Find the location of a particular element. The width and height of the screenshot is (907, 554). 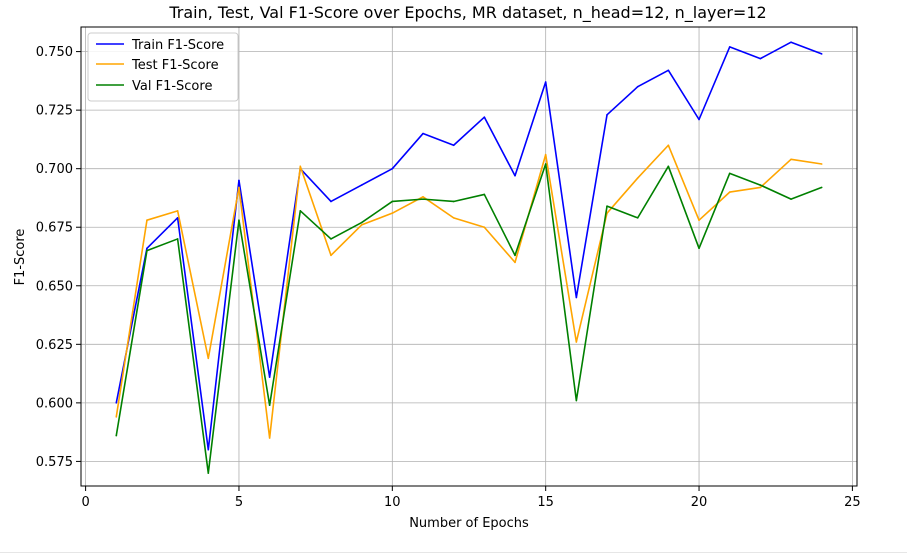

legend-label-train: Train F1-Score is located at coordinates (177, 45).